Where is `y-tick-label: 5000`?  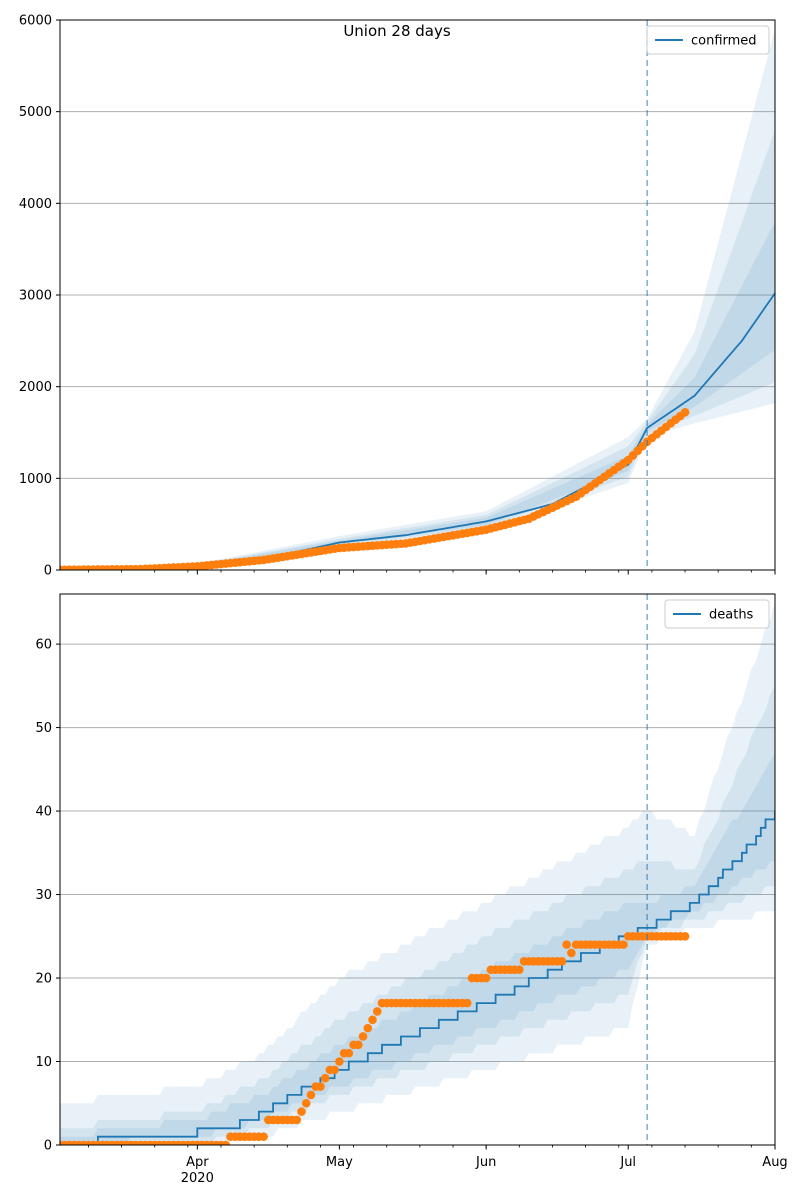
y-tick-label: 5000 is located at coordinates (35, 112).